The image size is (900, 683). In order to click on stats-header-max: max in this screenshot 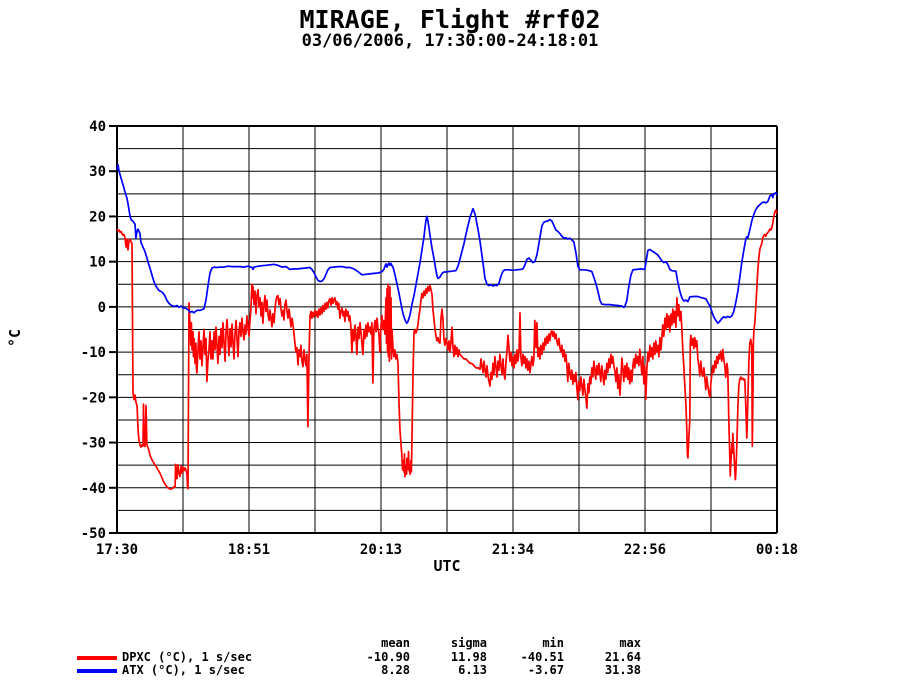, I will do `click(630, 643)`.